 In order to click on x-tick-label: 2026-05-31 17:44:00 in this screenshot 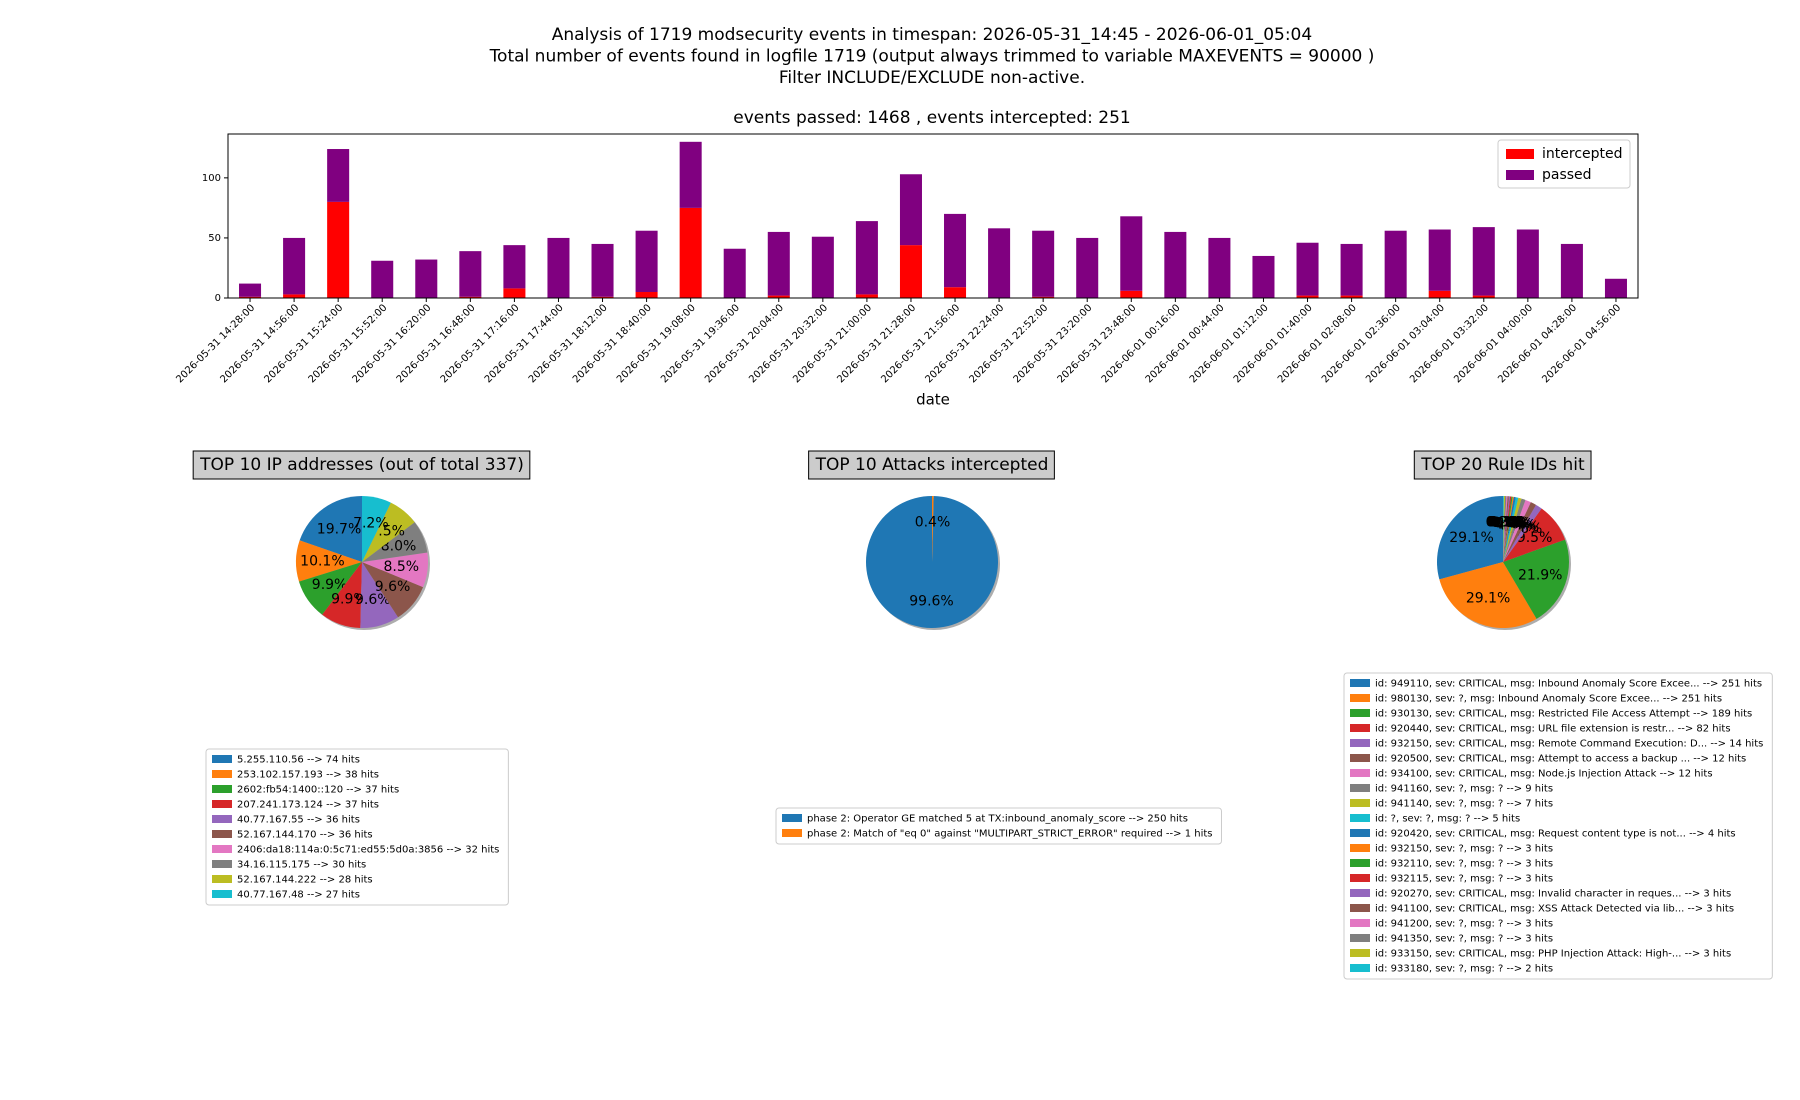, I will do `click(524, 343)`.